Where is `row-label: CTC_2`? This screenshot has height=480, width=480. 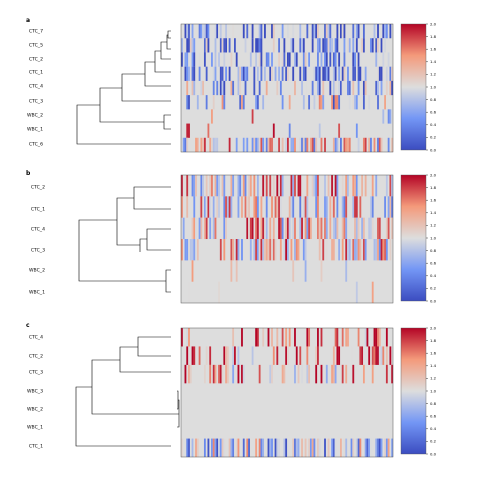
row-label: CTC_2 is located at coordinates (38, 188).